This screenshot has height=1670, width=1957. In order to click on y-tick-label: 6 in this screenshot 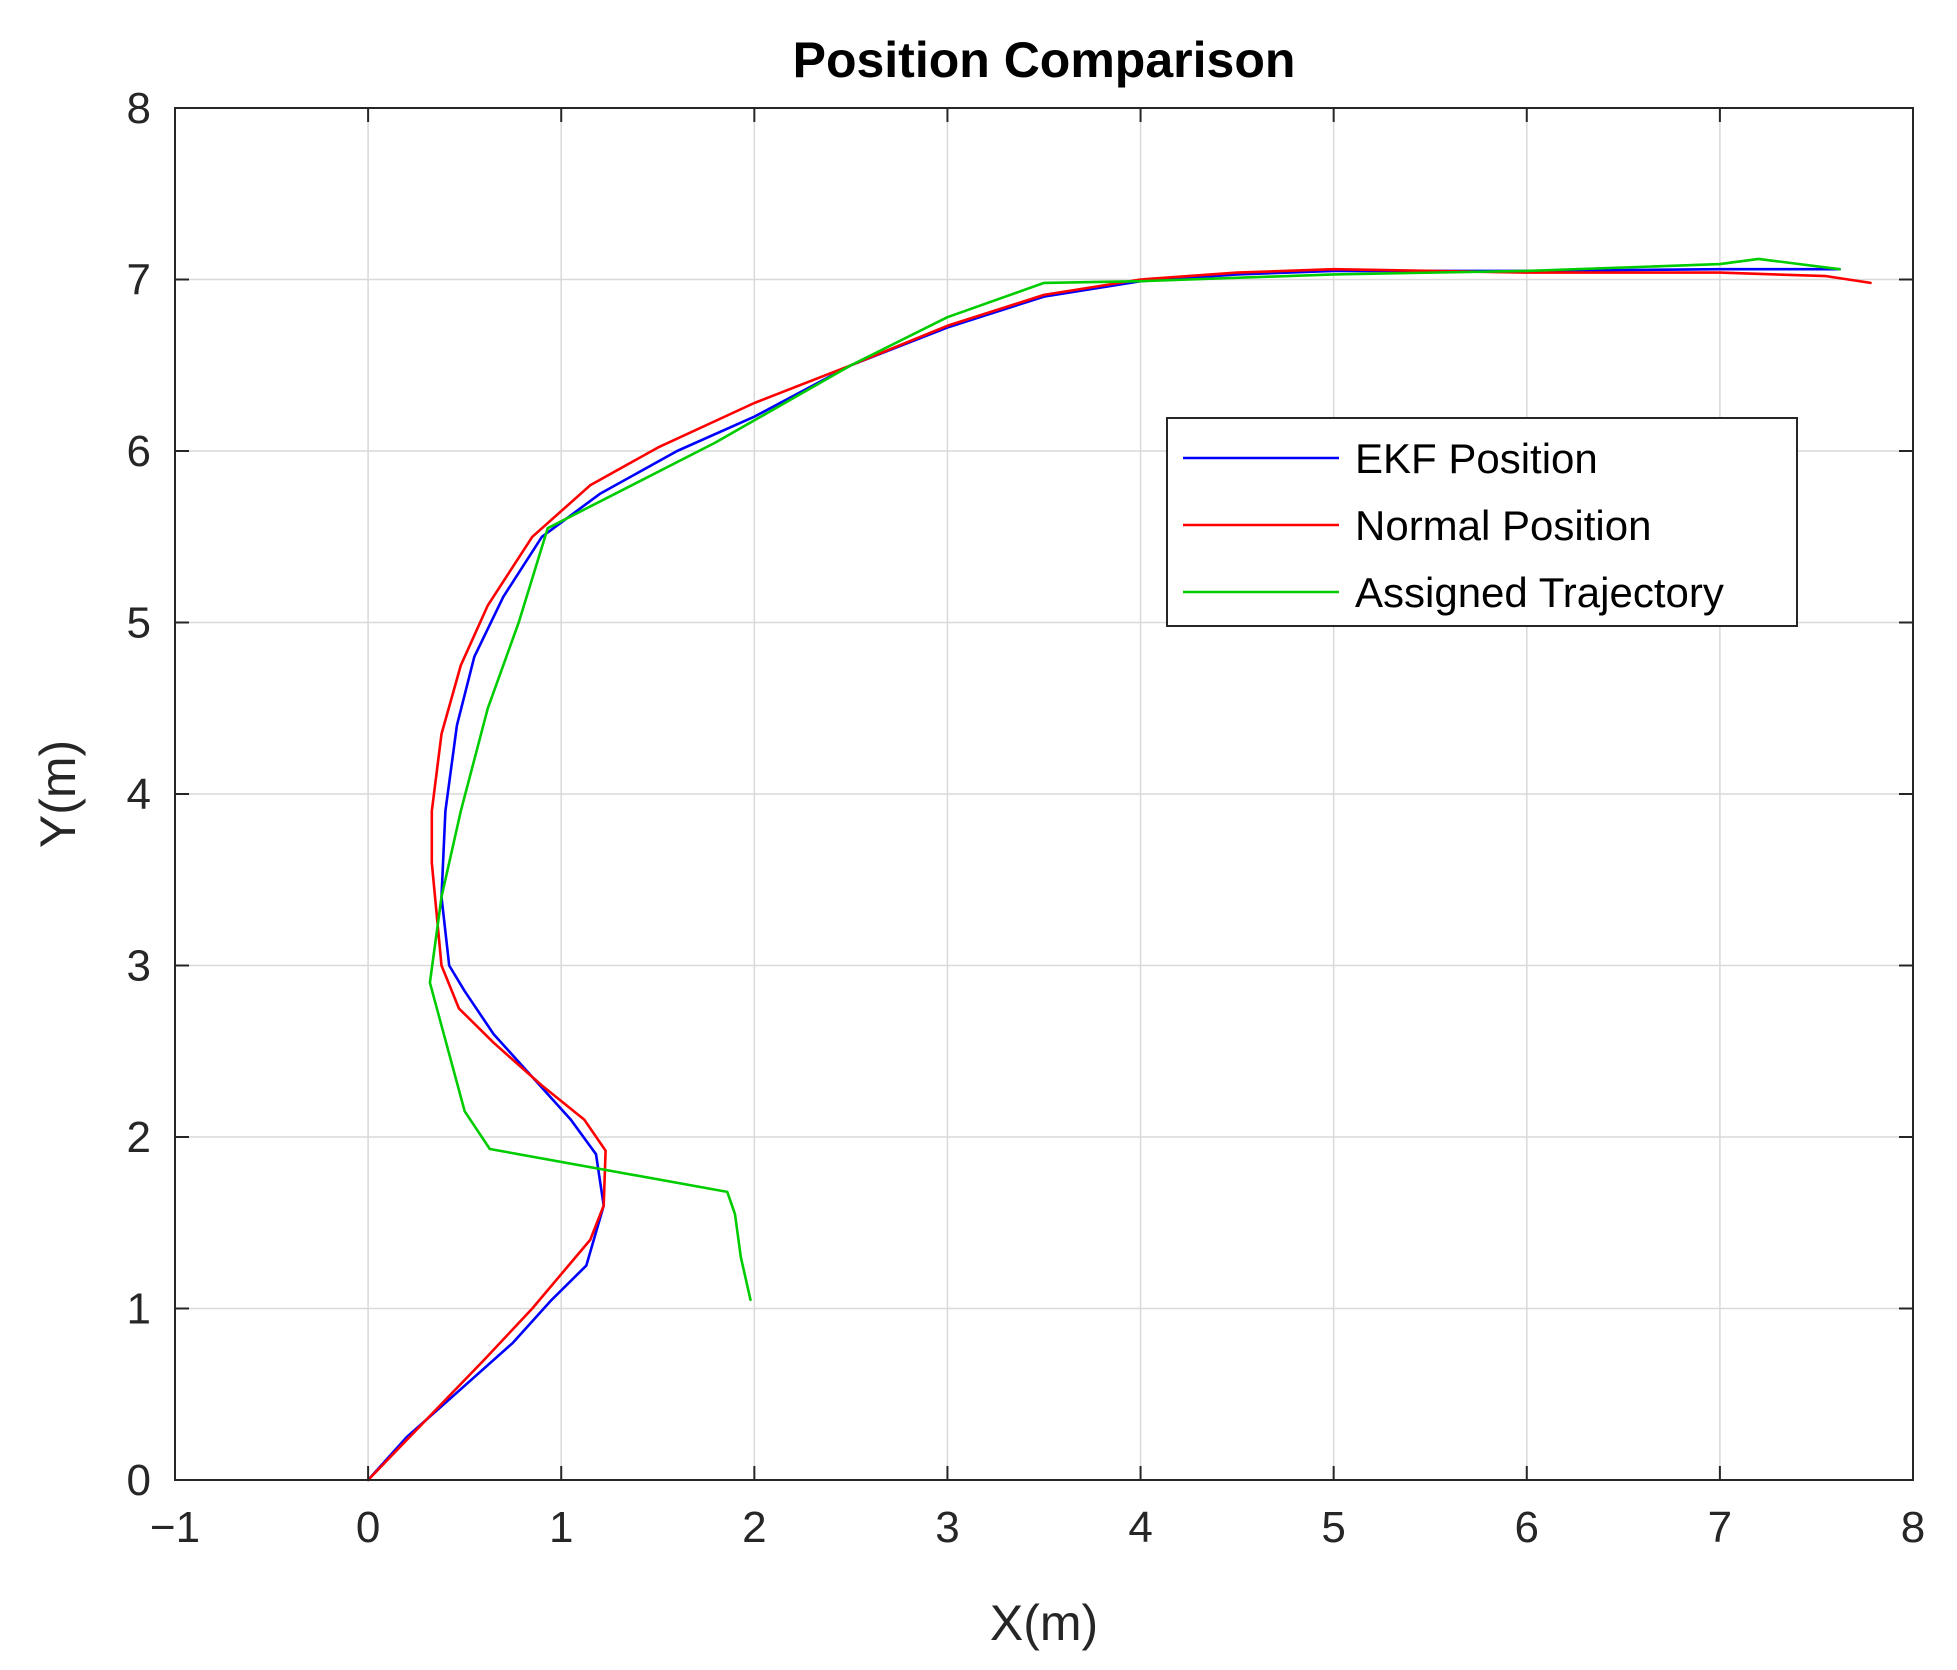, I will do `click(139, 451)`.